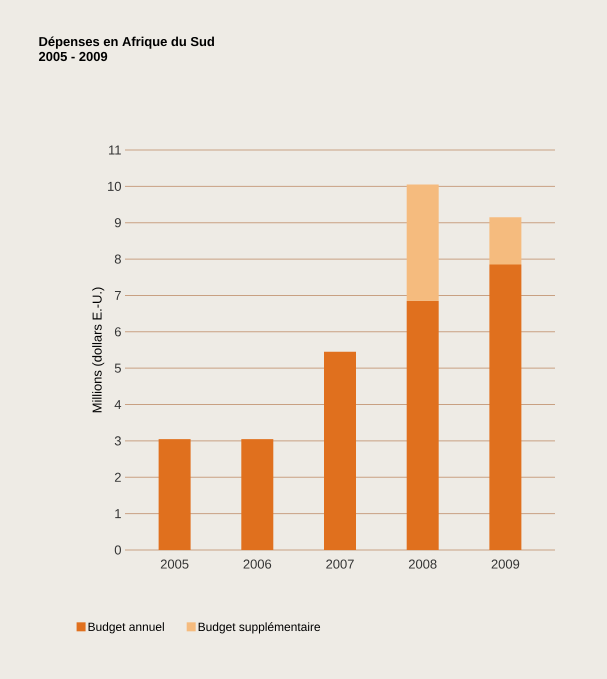 The height and width of the screenshot is (679, 607). Describe the element at coordinates (259, 628) in the screenshot. I see `legend-label: Budget supplémentaire` at that location.